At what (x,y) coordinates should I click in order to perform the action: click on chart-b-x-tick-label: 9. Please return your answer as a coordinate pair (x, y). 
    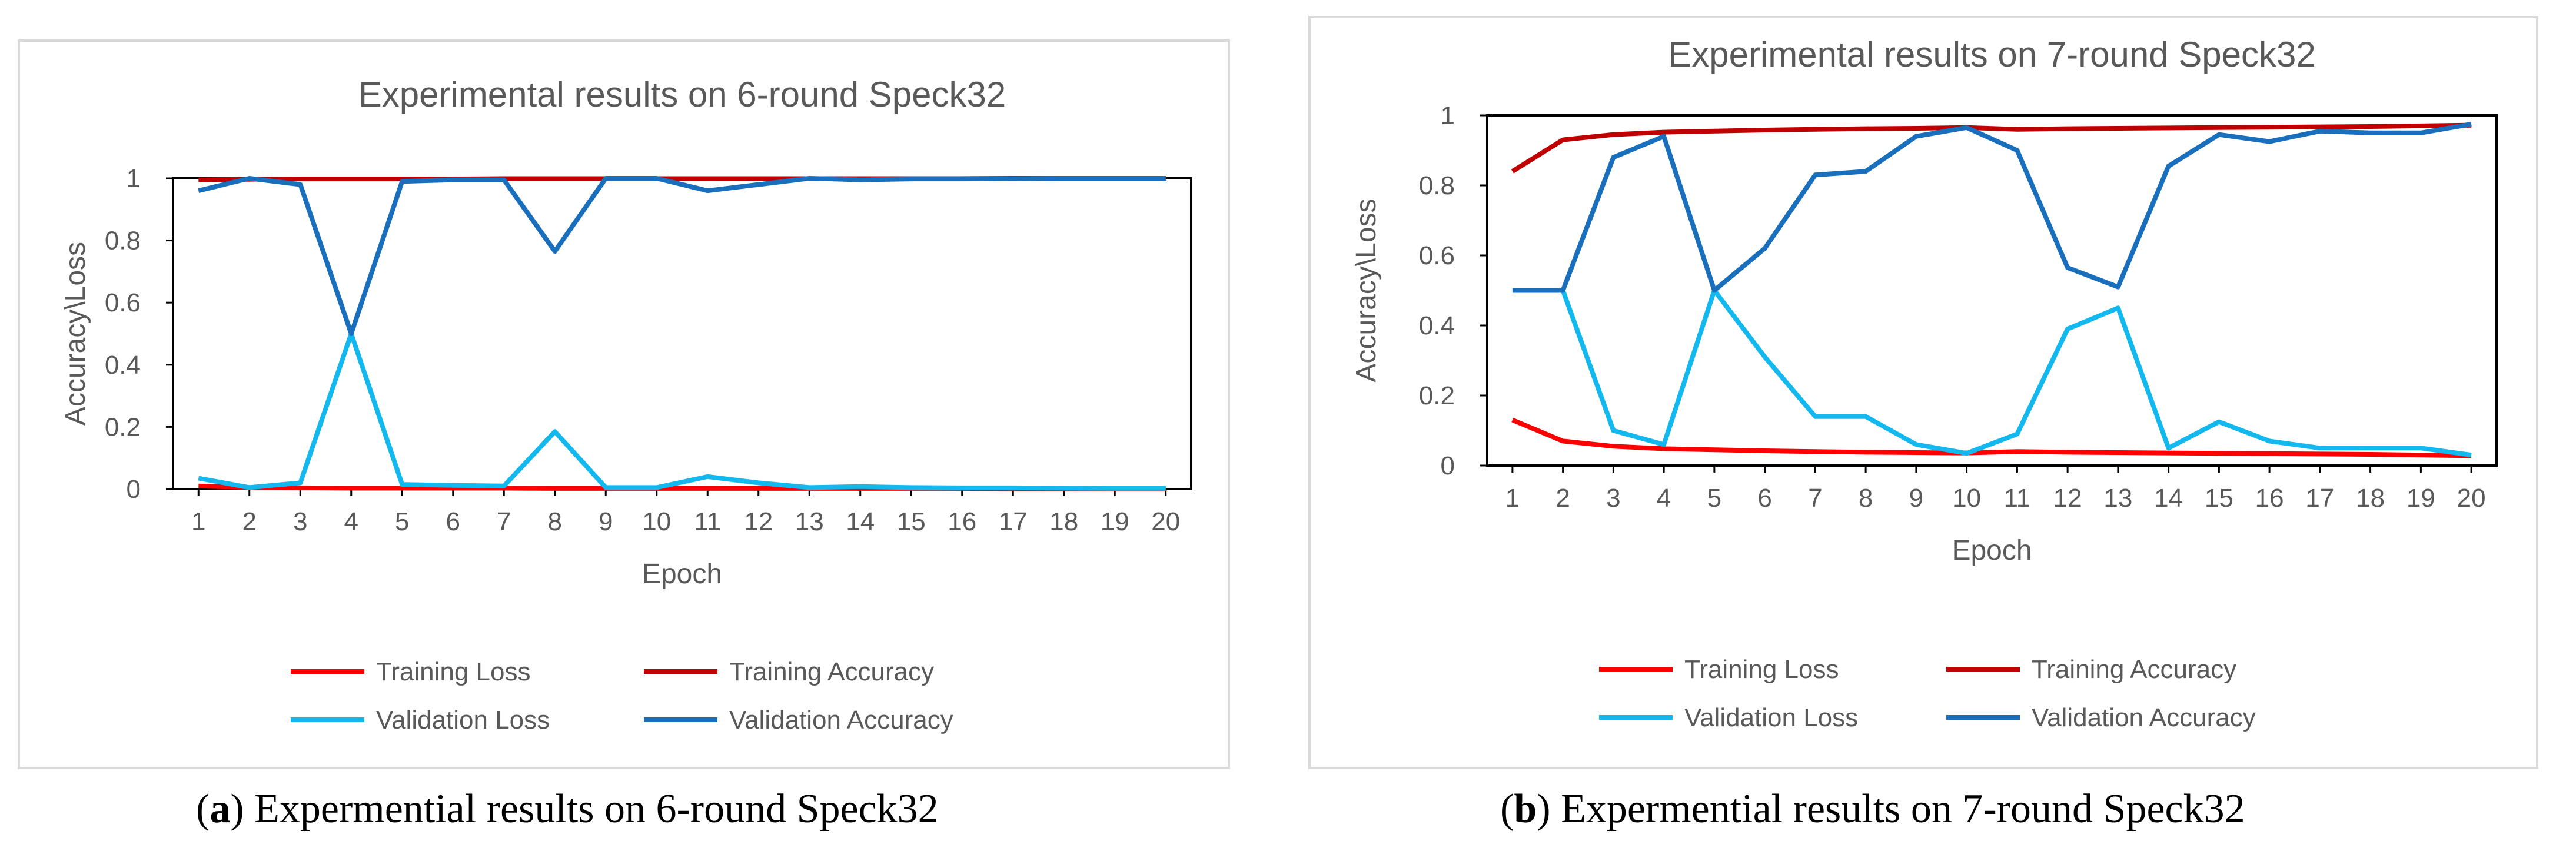
    Looking at the image, I should click on (1916, 499).